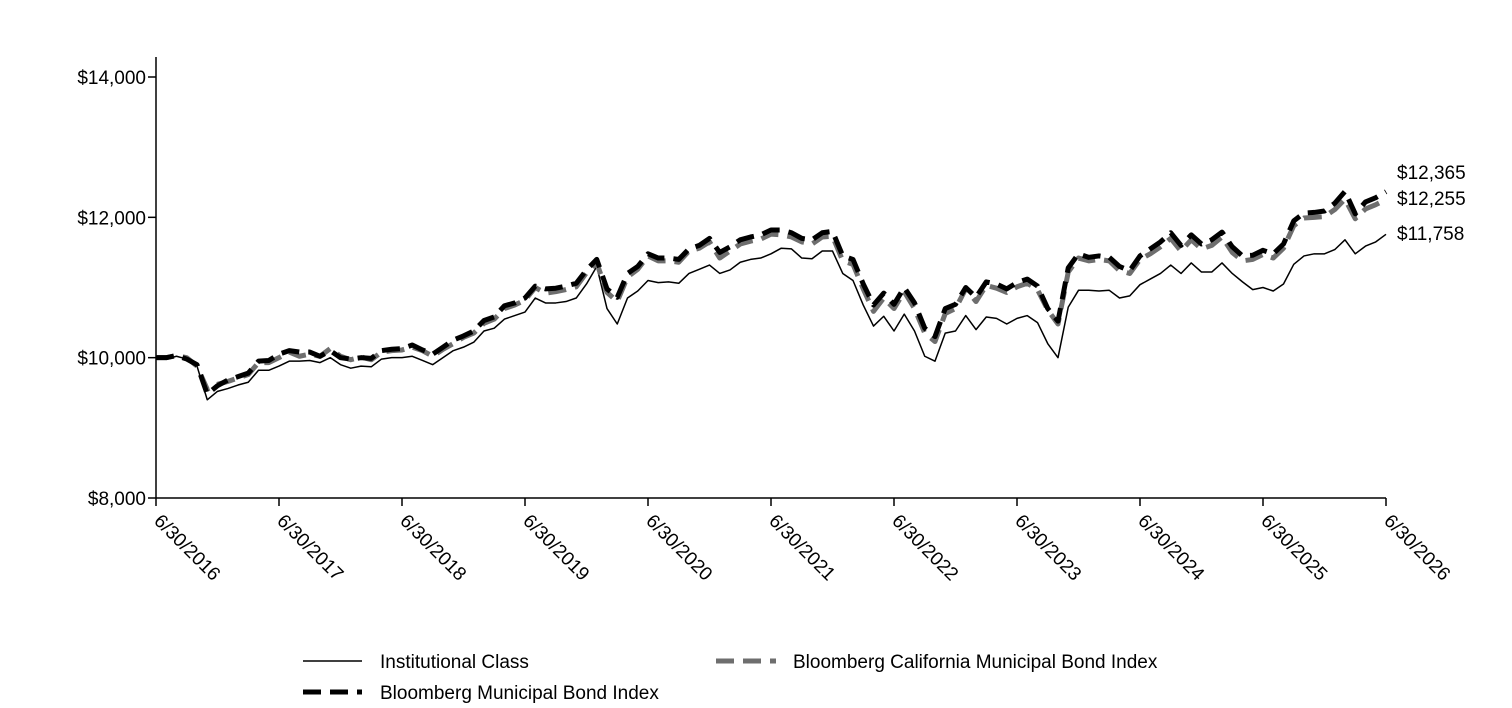  I want to click on x-tick-label: 6/30/2017, so click(309, 548).